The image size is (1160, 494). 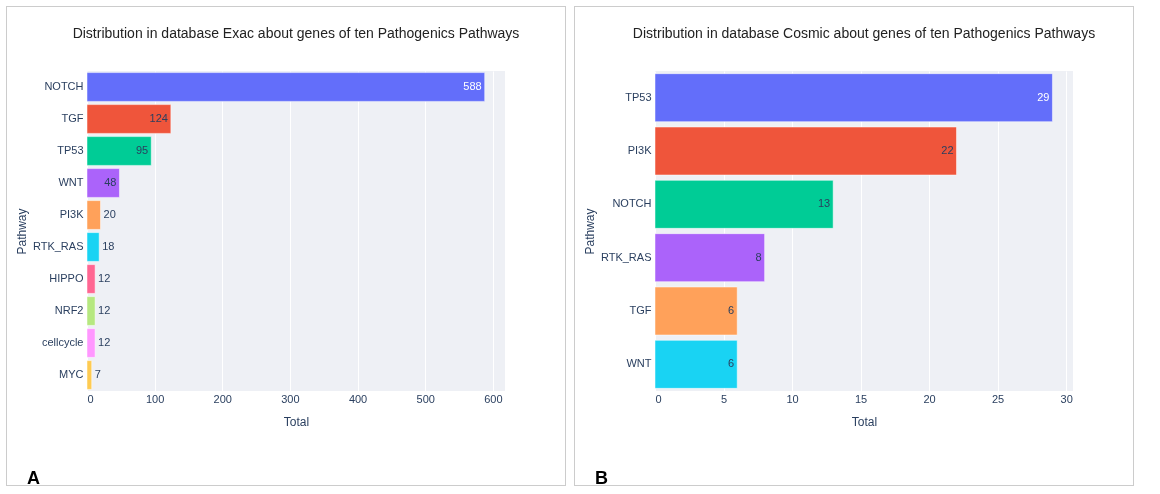 I want to click on data-label: 13, so click(x=824, y=203).